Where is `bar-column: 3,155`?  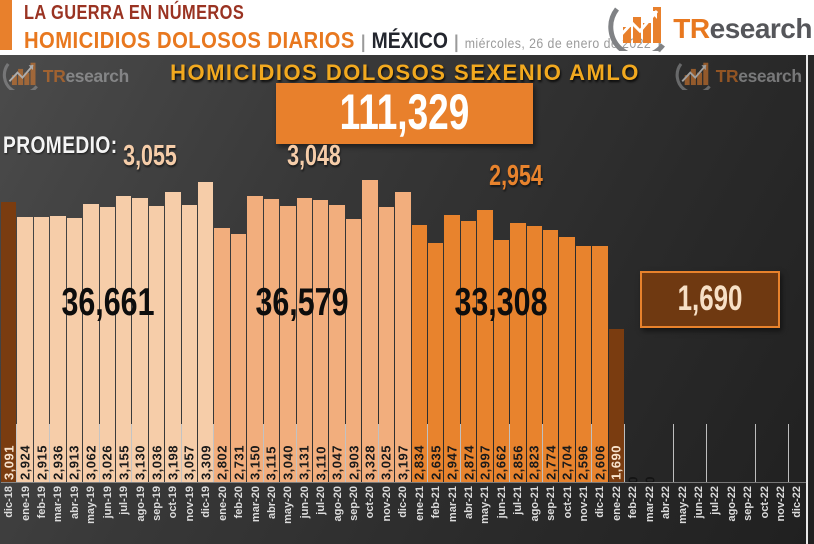 bar-column: 3,155 is located at coordinates (123, 268).